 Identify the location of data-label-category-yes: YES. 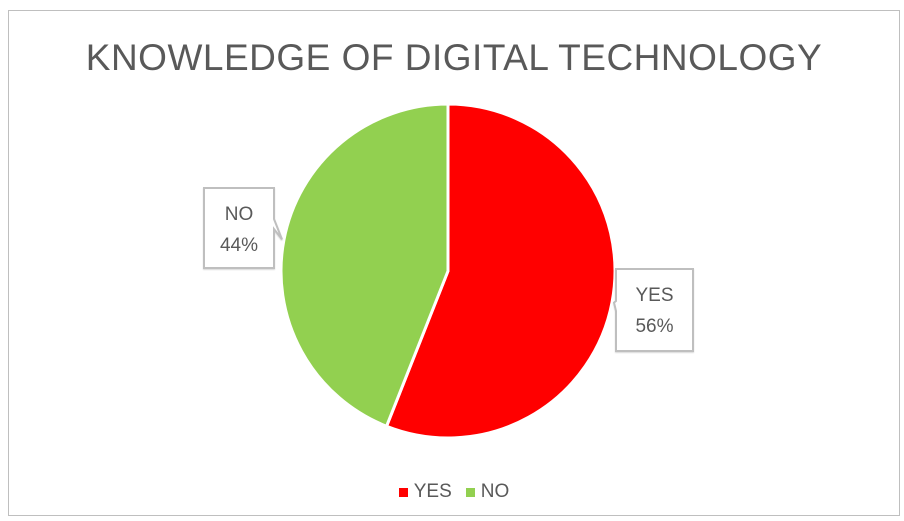
(654, 295).